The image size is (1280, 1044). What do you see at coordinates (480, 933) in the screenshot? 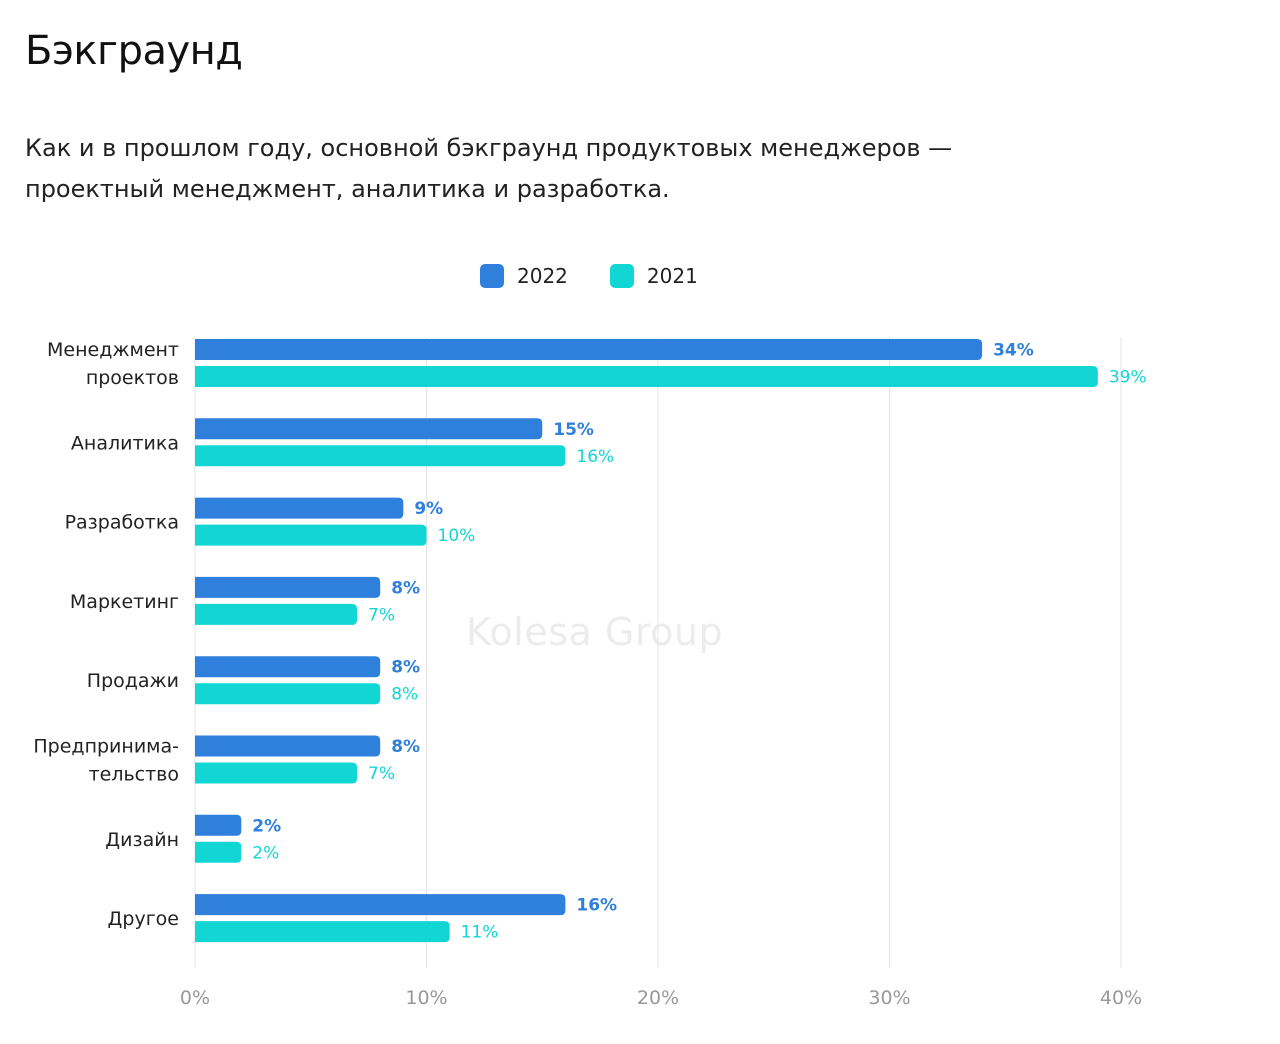
I see `data-label-2021: 11%` at bounding box center [480, 933].